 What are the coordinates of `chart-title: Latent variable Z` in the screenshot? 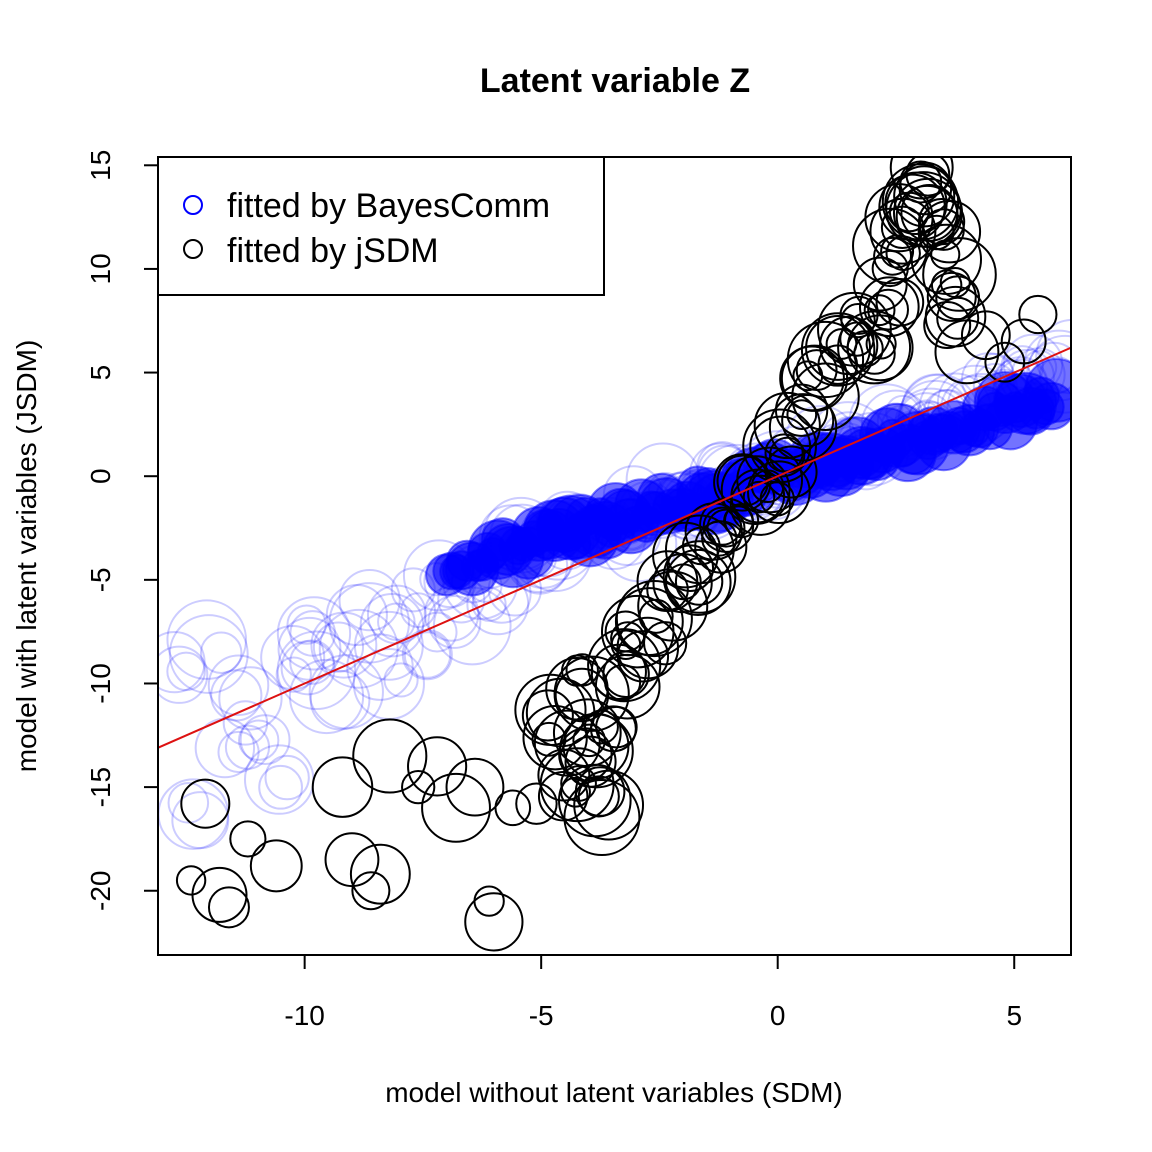 It's located at (615, 81).